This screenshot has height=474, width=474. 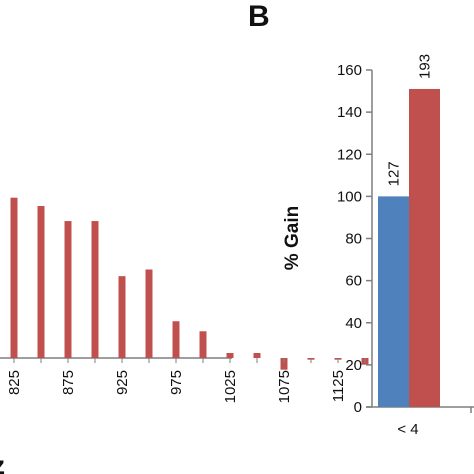 What do you see at coordinates (434, 422) in the screenshot?
I see `panel-b-x-ticks: < 4` at bounding box center [434, 422].